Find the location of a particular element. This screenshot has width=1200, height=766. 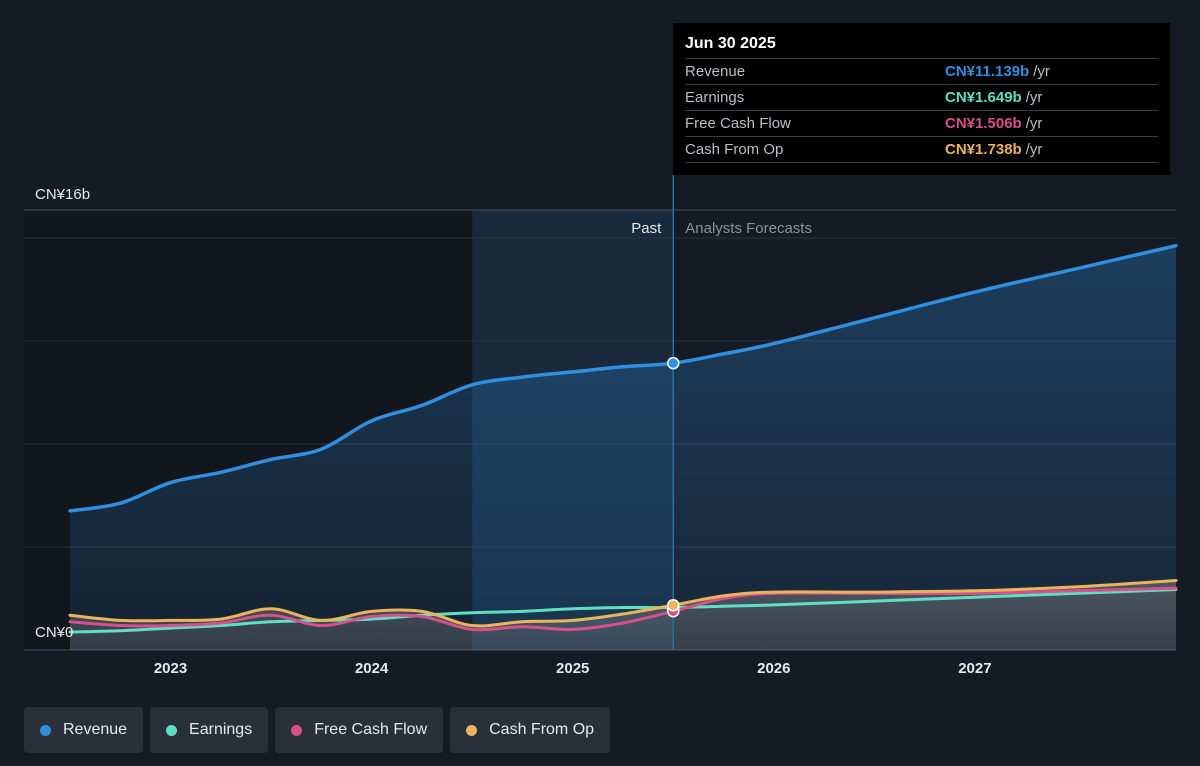

tooltip-row-earnings: Earnings CN¥1.649b /yr is located at coordinates (921, 97).